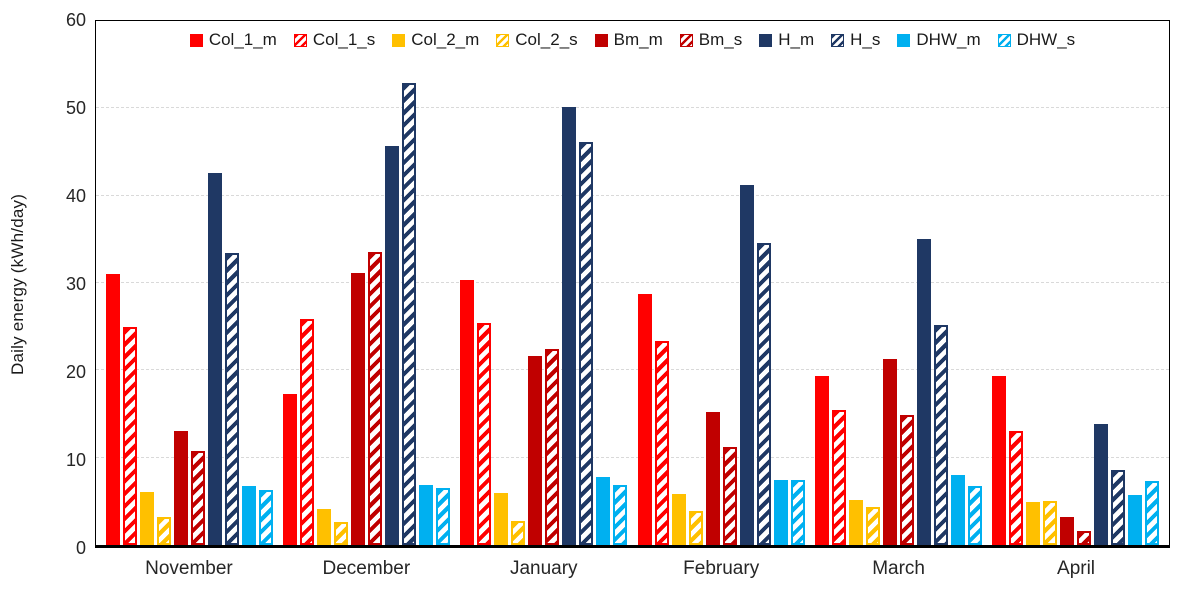  Describe the element at coordinates (366, 568) in the screenshot. I see `x-axis-tick-label-december: December` at that location.